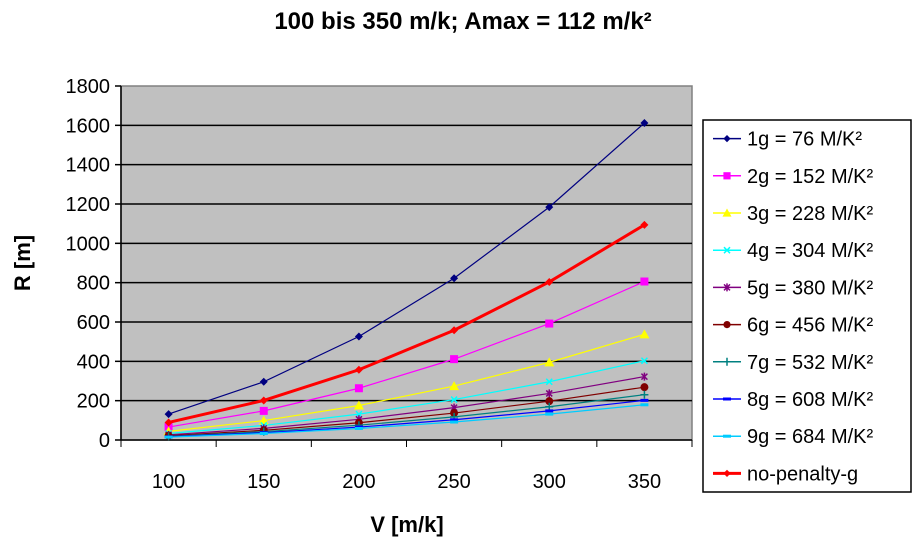 The width and height of the screenshot is (913, 544). What do you see at coordinates (93, 362) in the screenshot?
I see `y-tick-label: 400` at bounding box center [93, 362].